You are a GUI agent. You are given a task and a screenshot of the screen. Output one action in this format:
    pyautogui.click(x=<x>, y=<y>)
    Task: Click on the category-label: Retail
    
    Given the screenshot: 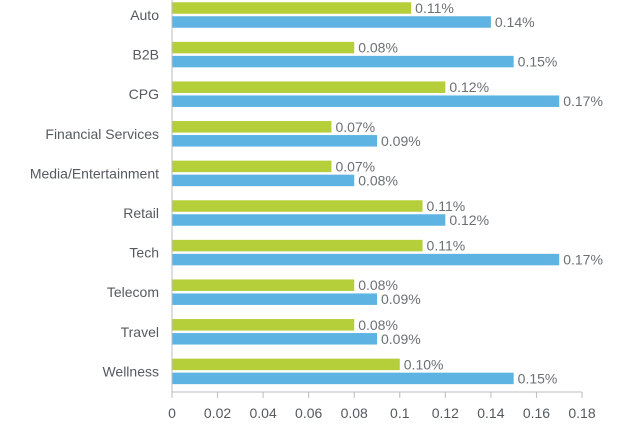 What is the action you would take?
    pyautogui.click(x=141, y=213)
    